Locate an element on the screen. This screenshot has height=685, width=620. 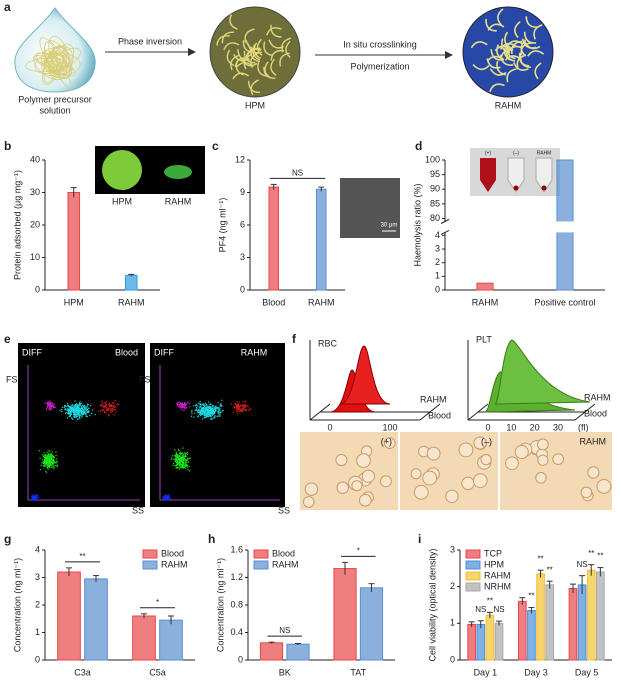
y-axis-label: PF4 (ng ml⁻¹) is located at coordinates (222, 225).